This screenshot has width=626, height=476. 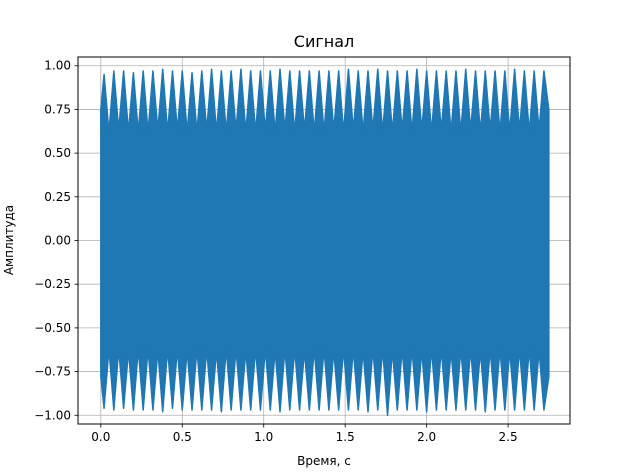 I want to click on x-tick-label: 1.5, so click(x=345, y=437).